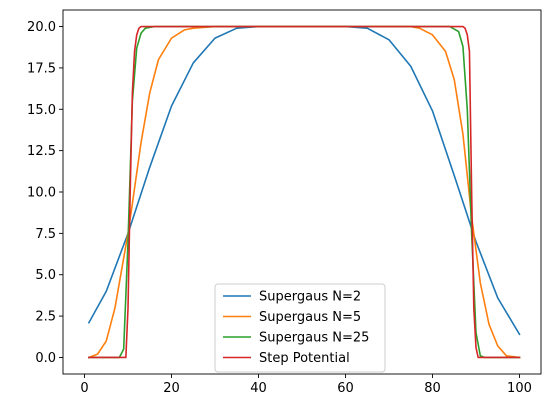 This screenshot has height=413, width=556. Describe the element at coordinates (314, 338) in the screenshot. I see `legend-label-3: Supergaus N=25` at that location.